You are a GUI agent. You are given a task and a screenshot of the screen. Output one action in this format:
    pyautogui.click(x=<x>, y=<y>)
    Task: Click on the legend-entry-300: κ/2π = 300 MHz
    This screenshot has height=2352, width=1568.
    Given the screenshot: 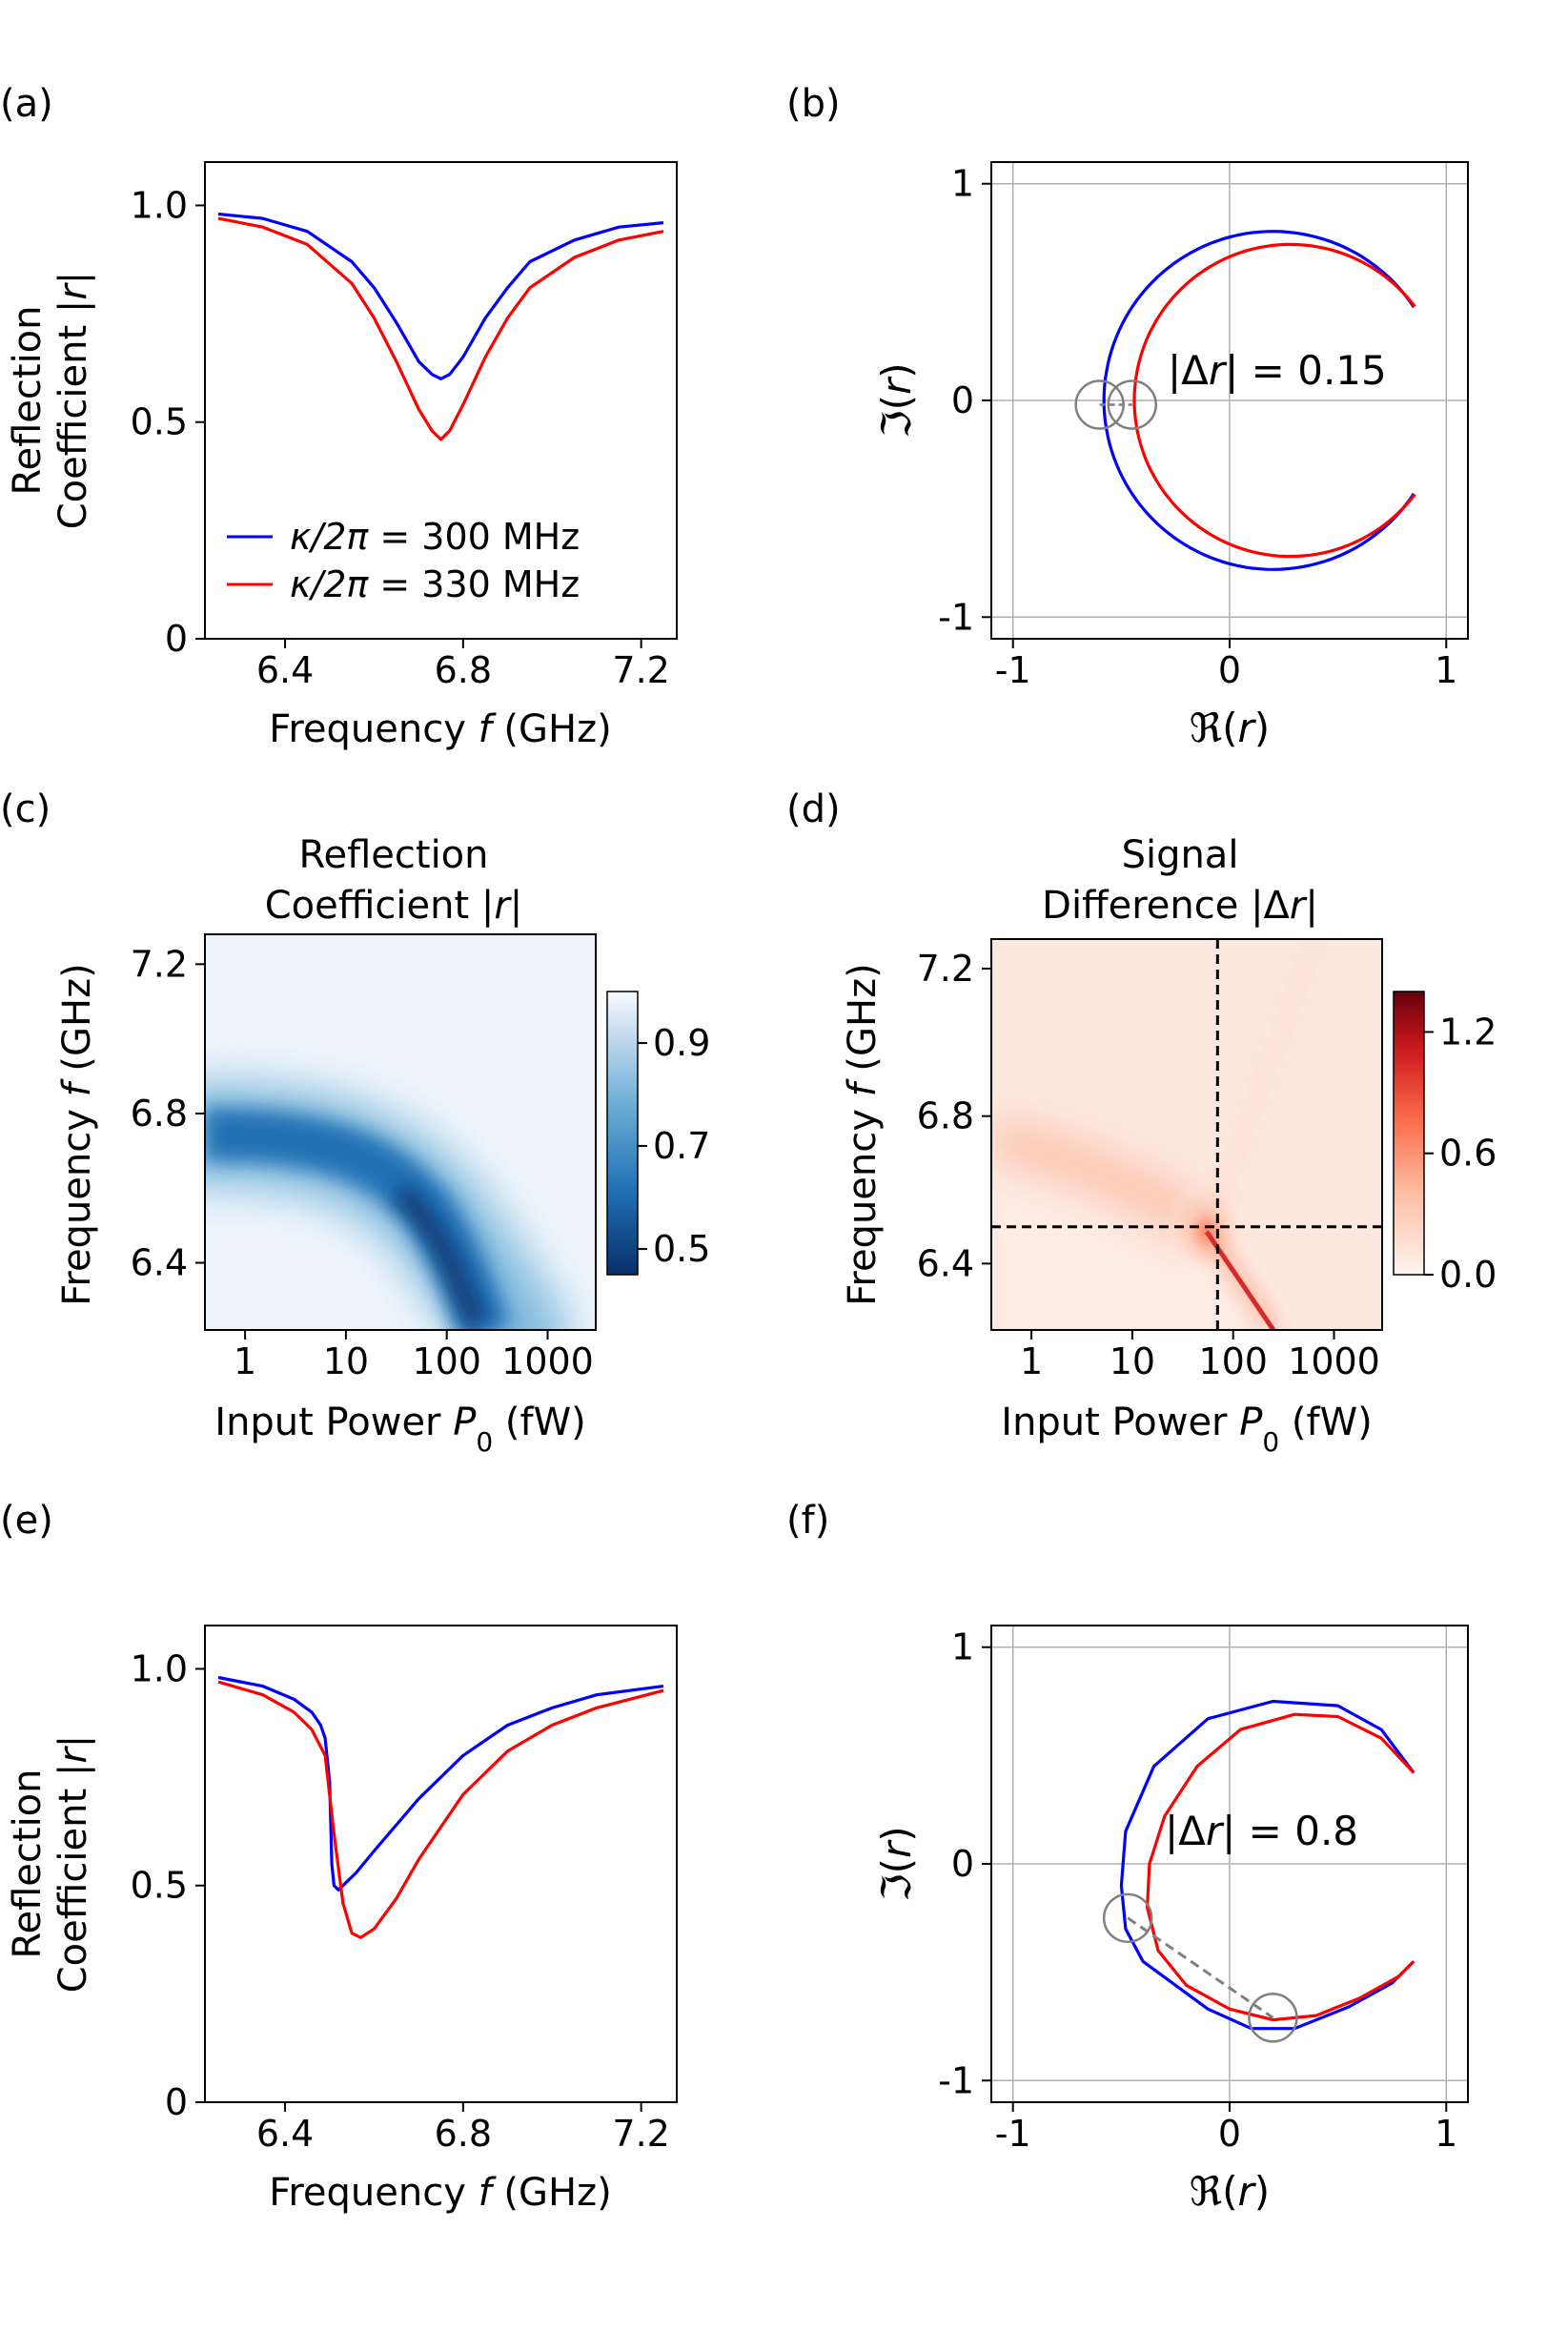 What is the action you would take?
    pyautogui.click(x=435, y=537)
    